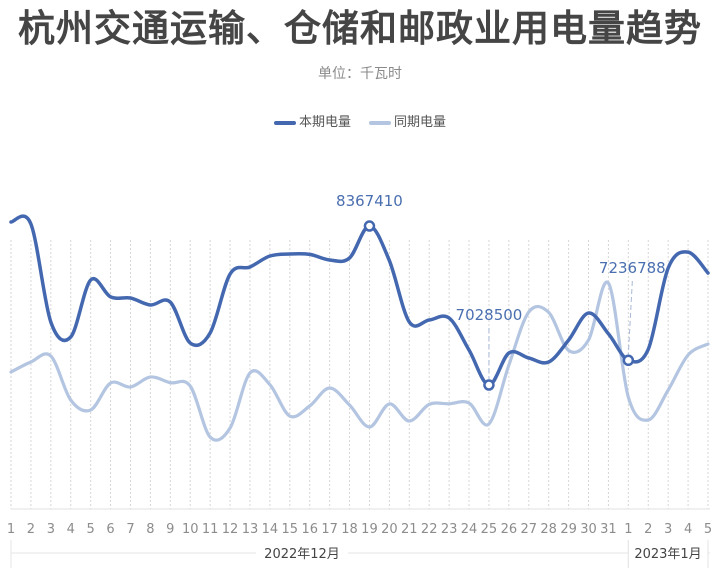 The image size is (720, 585). Describe the element at coordinates (608, 529) in the screenshot. I see `x-tick-label: 31` at that location.